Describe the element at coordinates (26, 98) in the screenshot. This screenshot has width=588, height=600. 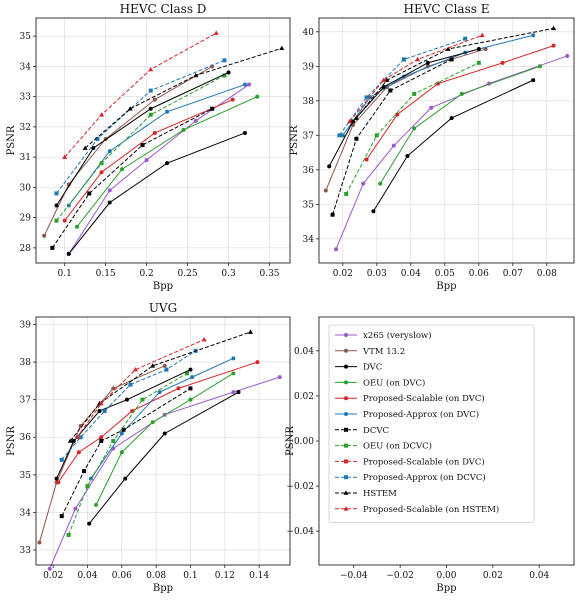
I see `y-tick-label: 33` at that location.